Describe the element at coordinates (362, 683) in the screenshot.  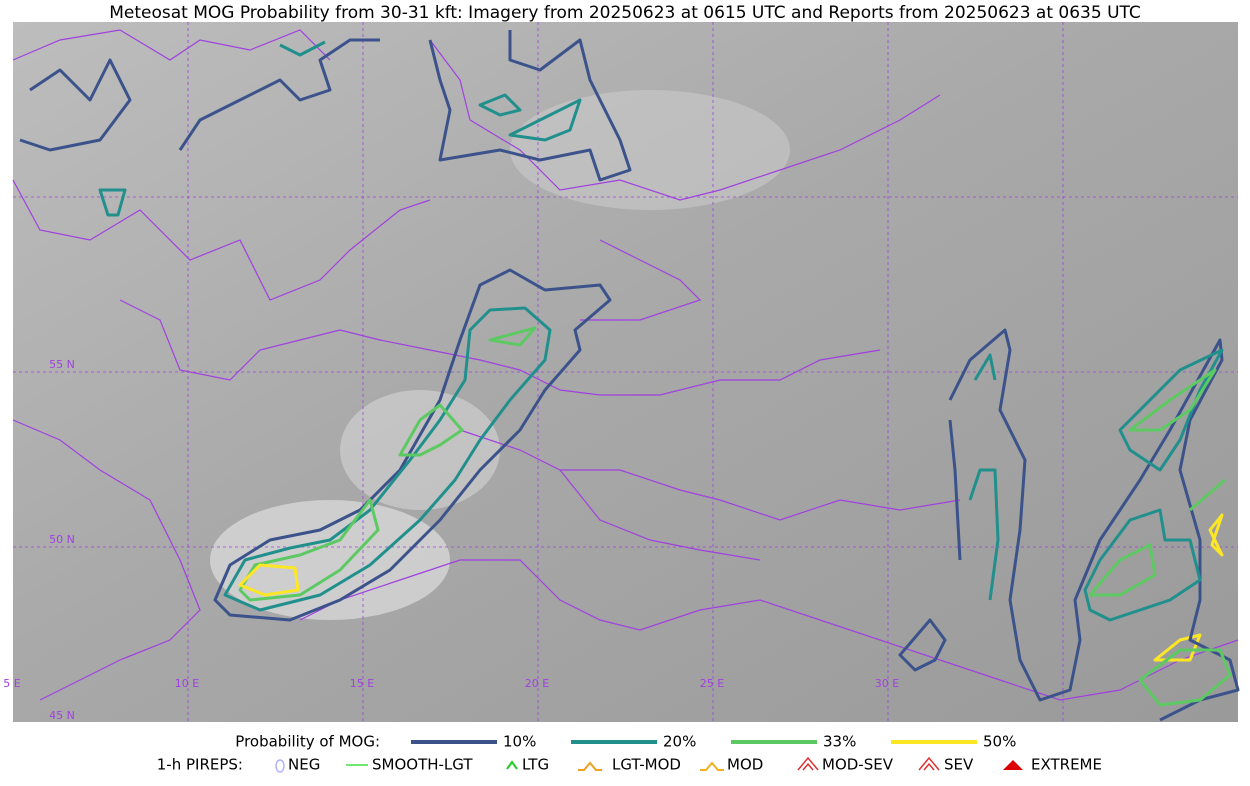
I see `lon-label: 15 E` at that location.